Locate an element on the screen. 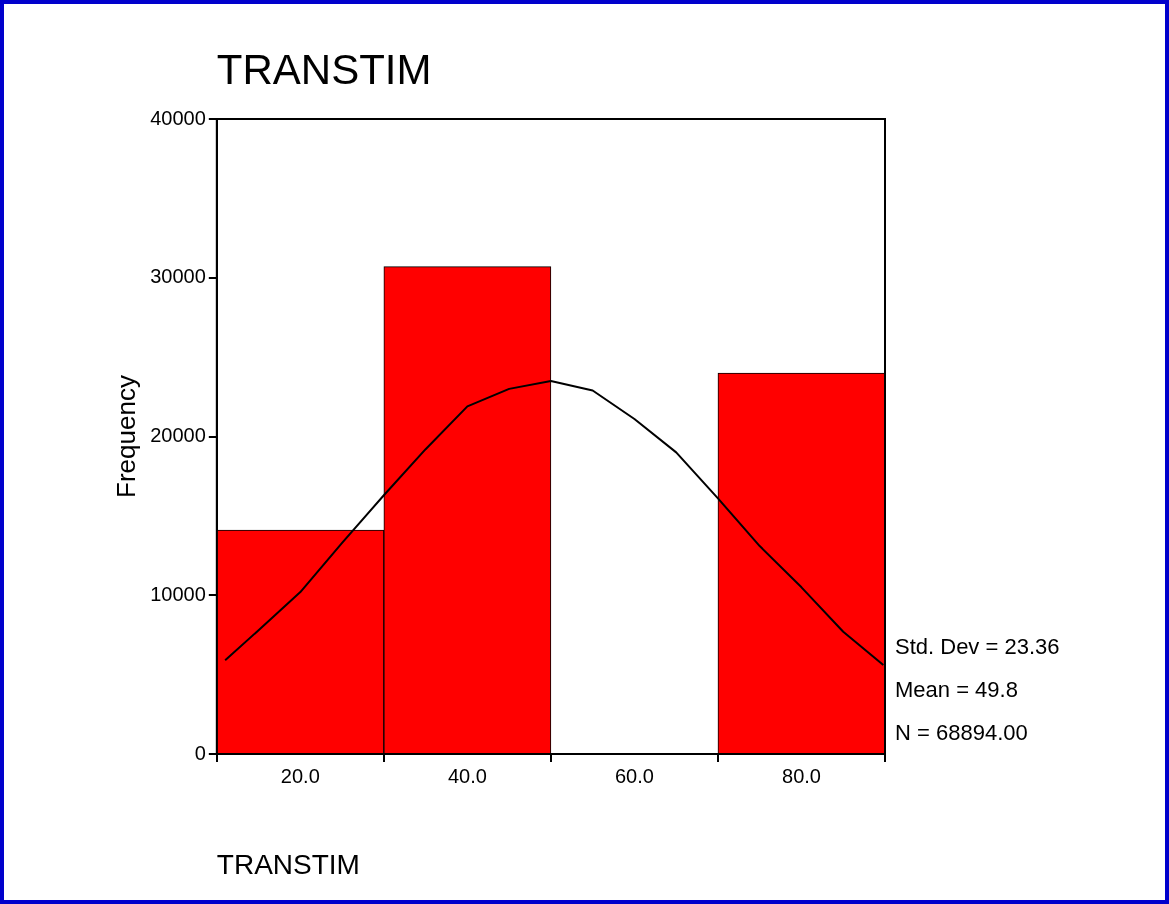  y-tick-label: 40000 is located at coordinates (178, 117).